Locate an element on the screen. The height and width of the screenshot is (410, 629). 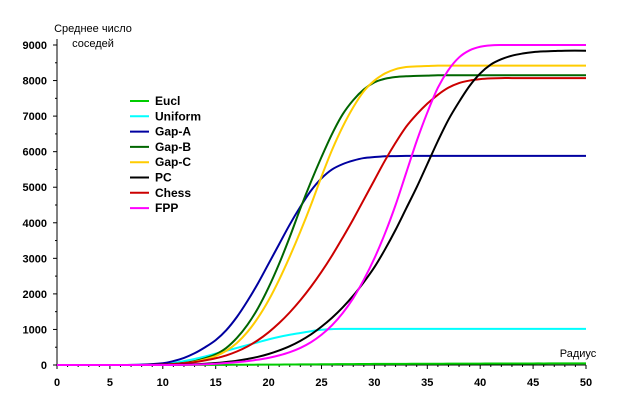
x-tick-label: 0 is located at coordinates (57, 383).